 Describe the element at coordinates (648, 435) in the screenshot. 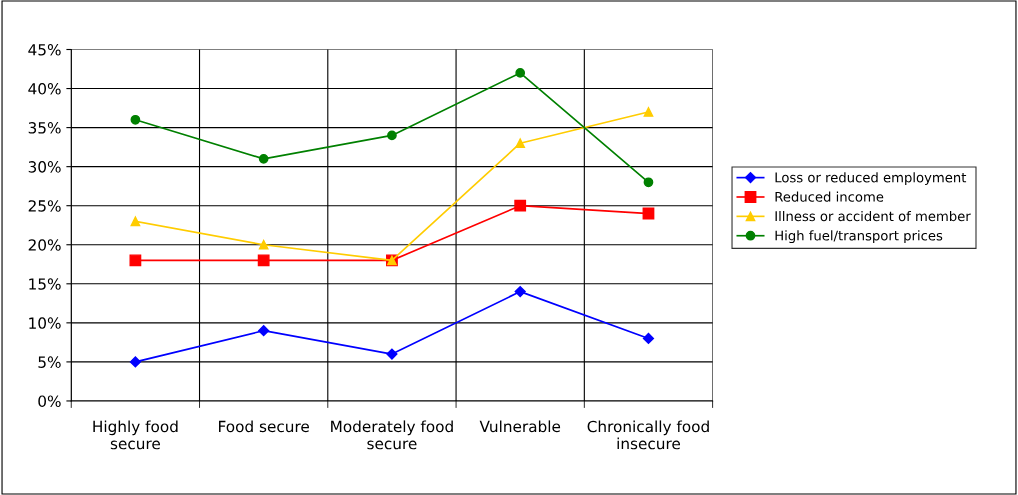

I see `x-tick-label: Chronically food insecure` at that location.